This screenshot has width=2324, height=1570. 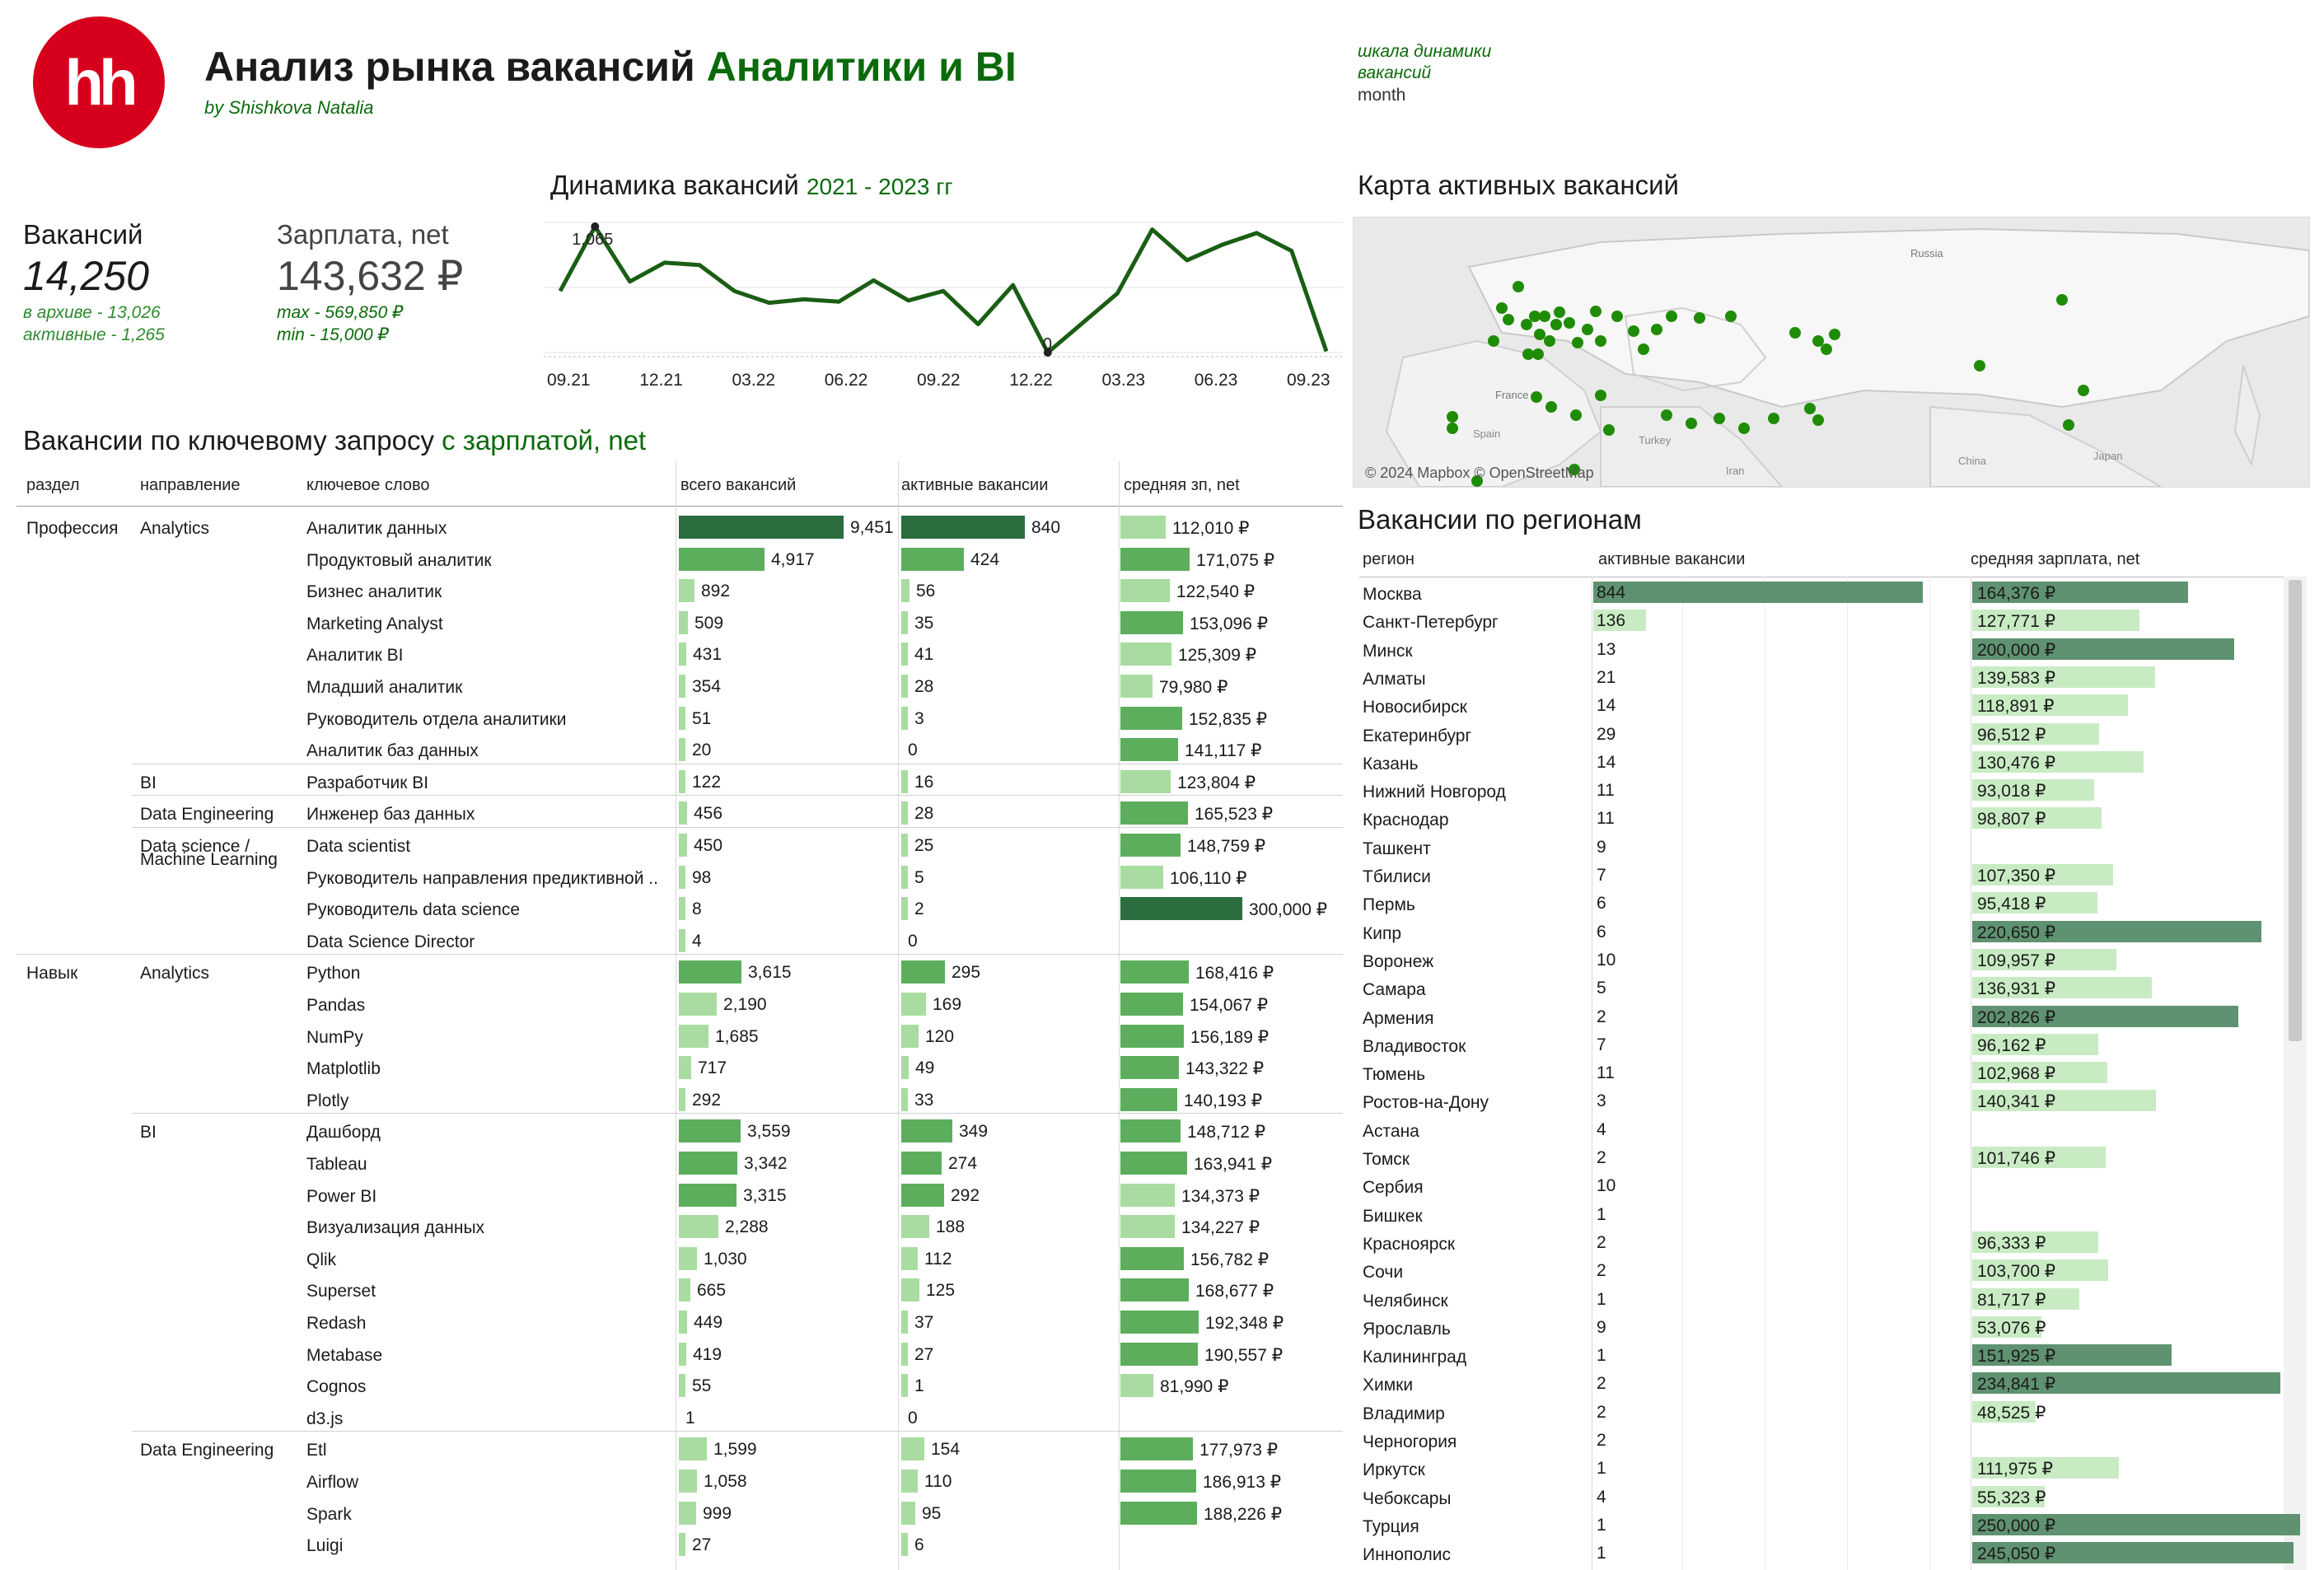 What do you see at coordinates (1406, 820) in the screenshot?
I see `region-name: Краснодар` at bounding box center [1406, 820].